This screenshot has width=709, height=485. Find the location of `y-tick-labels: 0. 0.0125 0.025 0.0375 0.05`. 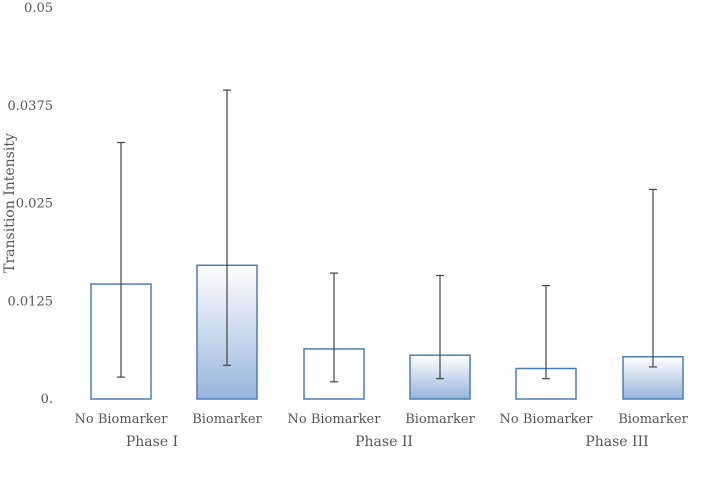

y-tick-labels: 0. 0.0125 0.025 0.0375 0.05 is located at coordinates (31, 204).